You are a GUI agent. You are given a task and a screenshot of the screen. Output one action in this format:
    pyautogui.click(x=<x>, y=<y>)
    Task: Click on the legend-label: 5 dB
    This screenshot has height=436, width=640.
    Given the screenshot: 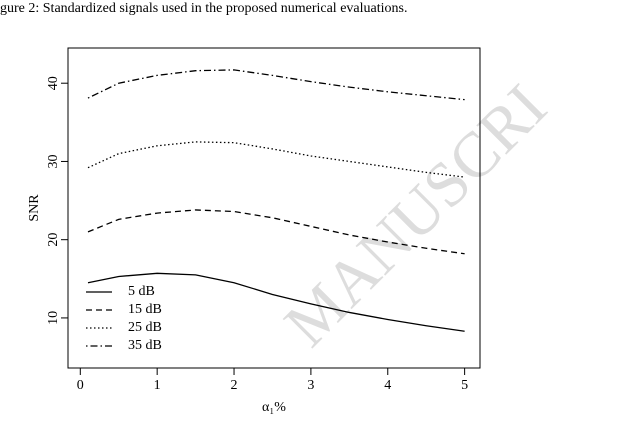 What is the action you would take?
    pyautogui.click(x=141, y=291)
    